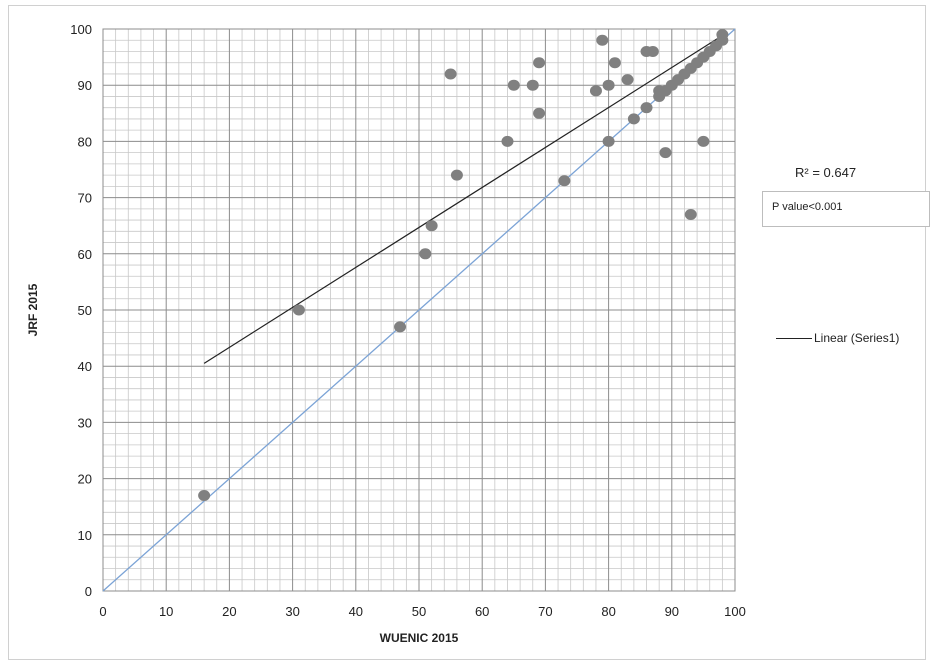  What do you see at coordinates (794, 338) in the screenshot?
I see `legend-line-swatch` at bounding box center [794, 338].